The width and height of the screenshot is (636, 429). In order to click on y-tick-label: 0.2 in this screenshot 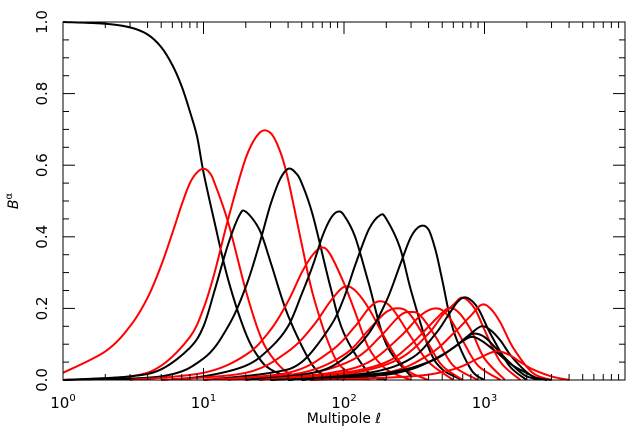, I will do `click(42, 308)`.